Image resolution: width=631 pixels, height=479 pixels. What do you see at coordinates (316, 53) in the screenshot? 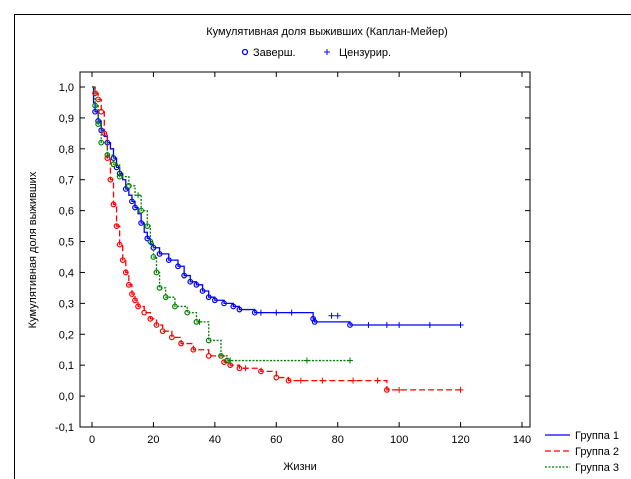
I see `marker-legend: Заверш. Цензурир.` at bounding box center [316, 53].